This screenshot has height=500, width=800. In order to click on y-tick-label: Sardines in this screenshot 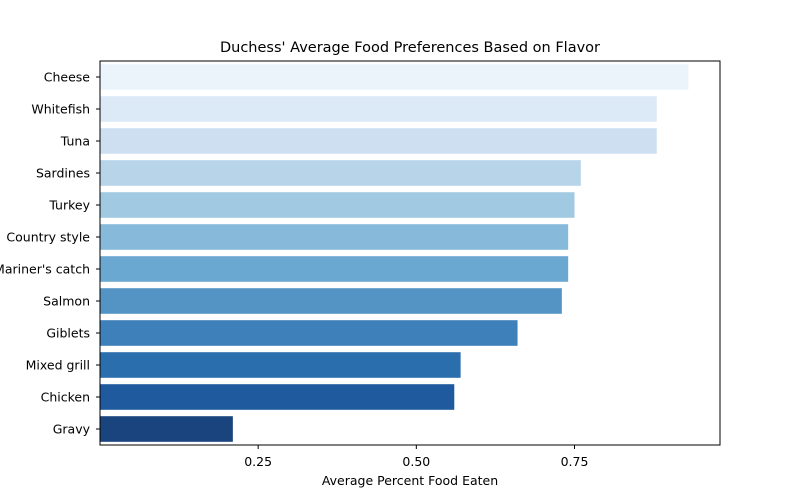, I will do `click(63, 172)`.